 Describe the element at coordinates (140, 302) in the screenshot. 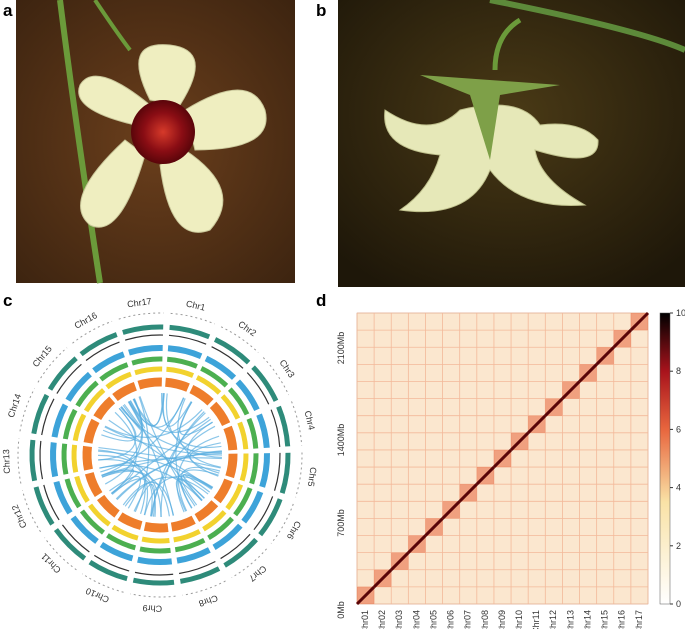

I see `chromosome-label: Chr17` at that location.